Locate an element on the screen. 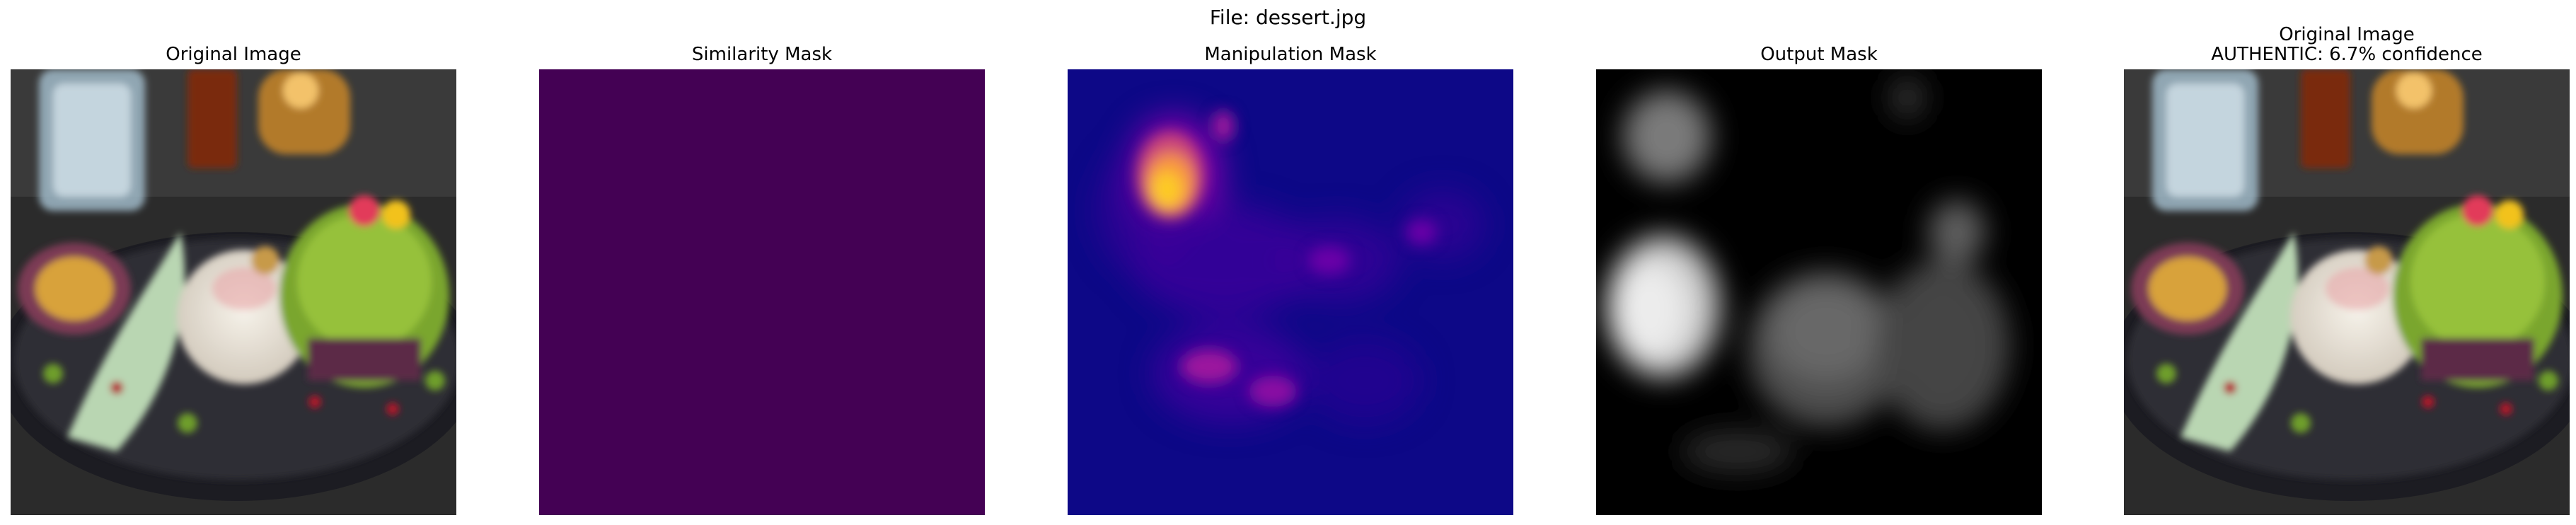 This screenshot has width=2576, height=525. output-mask-panel is located at coordinates (1819, 292).